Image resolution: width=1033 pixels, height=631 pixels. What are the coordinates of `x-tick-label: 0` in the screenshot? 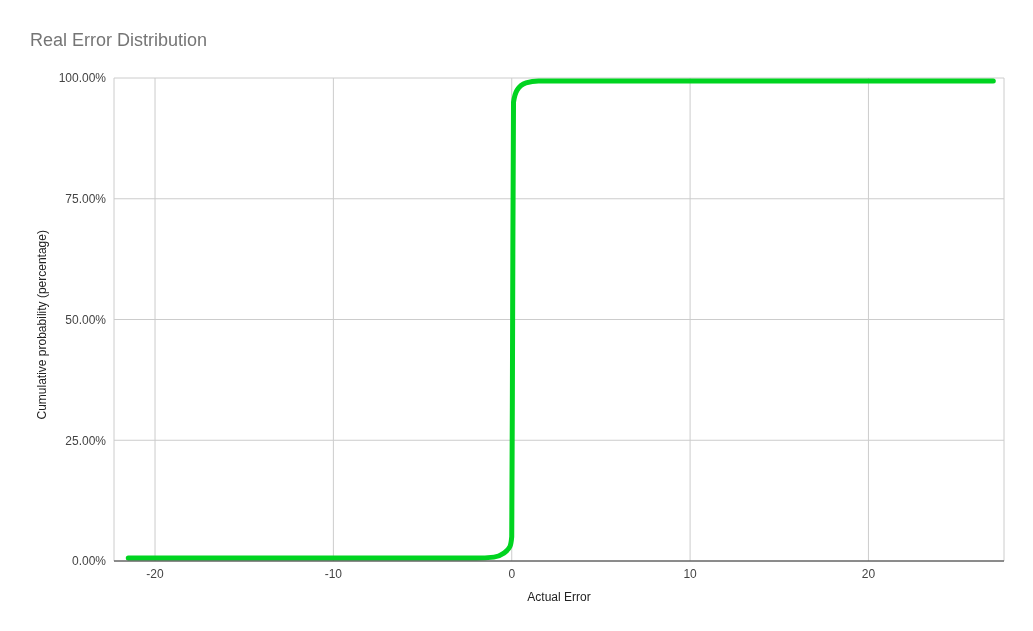 It's located at (512, 573).